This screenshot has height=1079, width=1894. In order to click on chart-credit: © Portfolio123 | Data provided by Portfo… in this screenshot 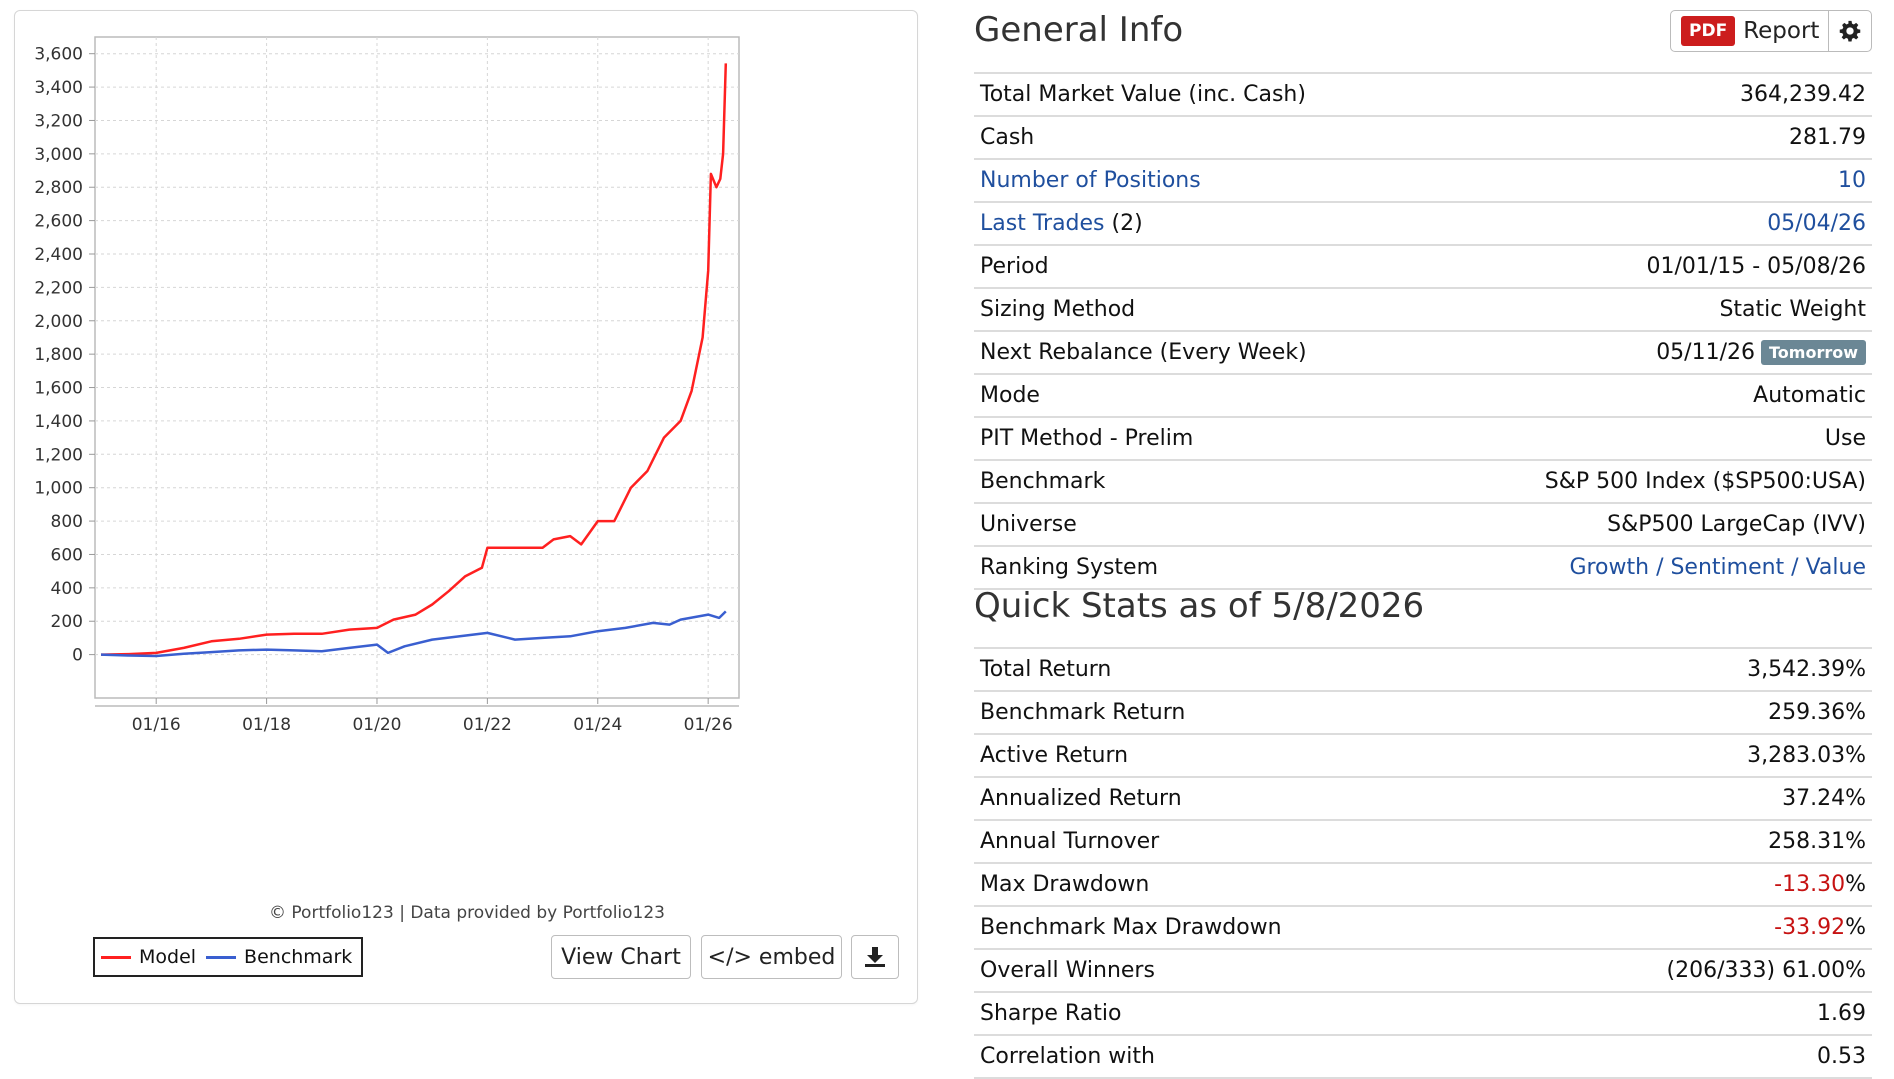, I will do `click(467, 913)`.